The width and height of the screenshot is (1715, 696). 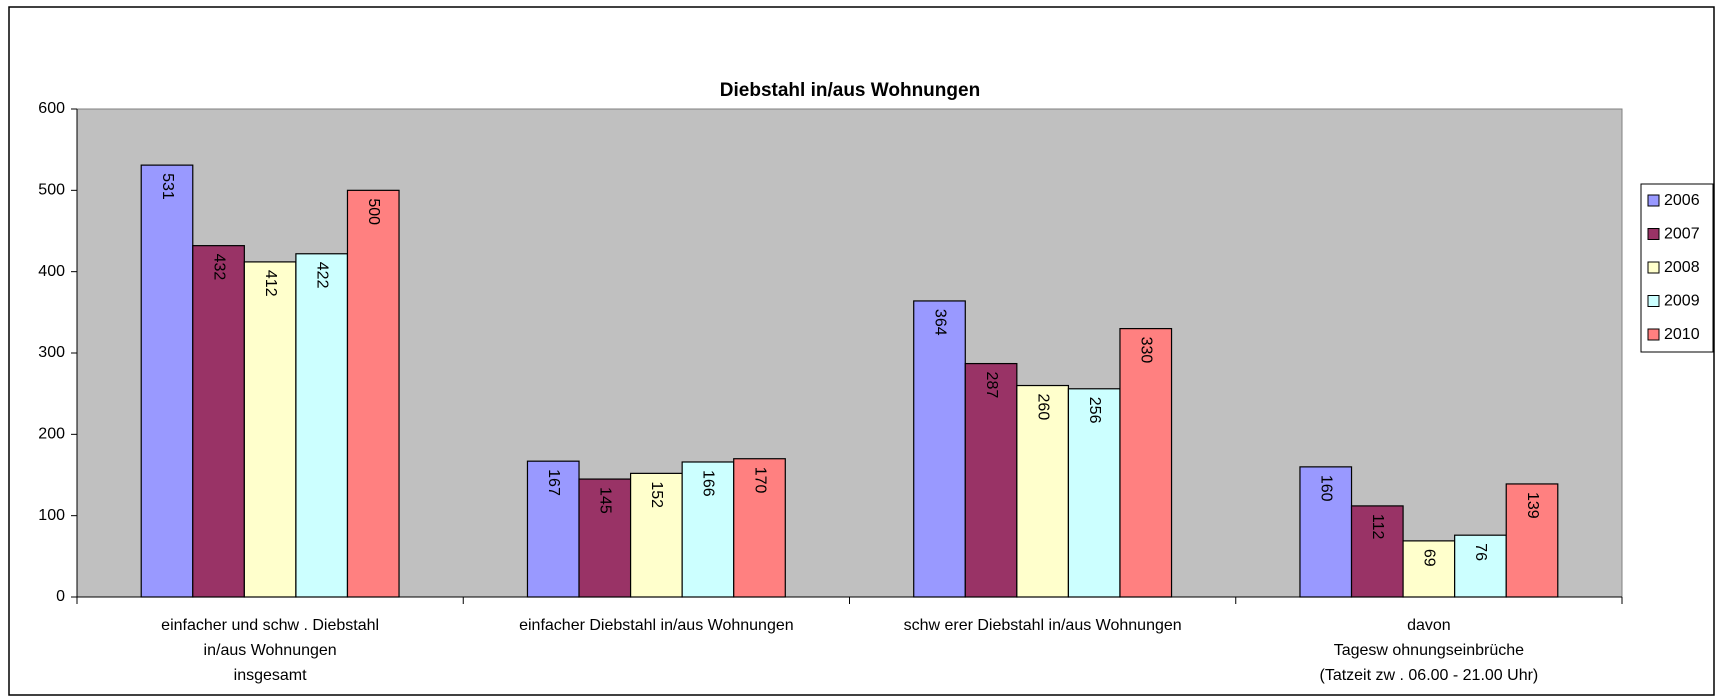 What do you see at coordinates (939, 322) in the screenshot?
I see `data-label: 364` at bounding box center [939, 322].